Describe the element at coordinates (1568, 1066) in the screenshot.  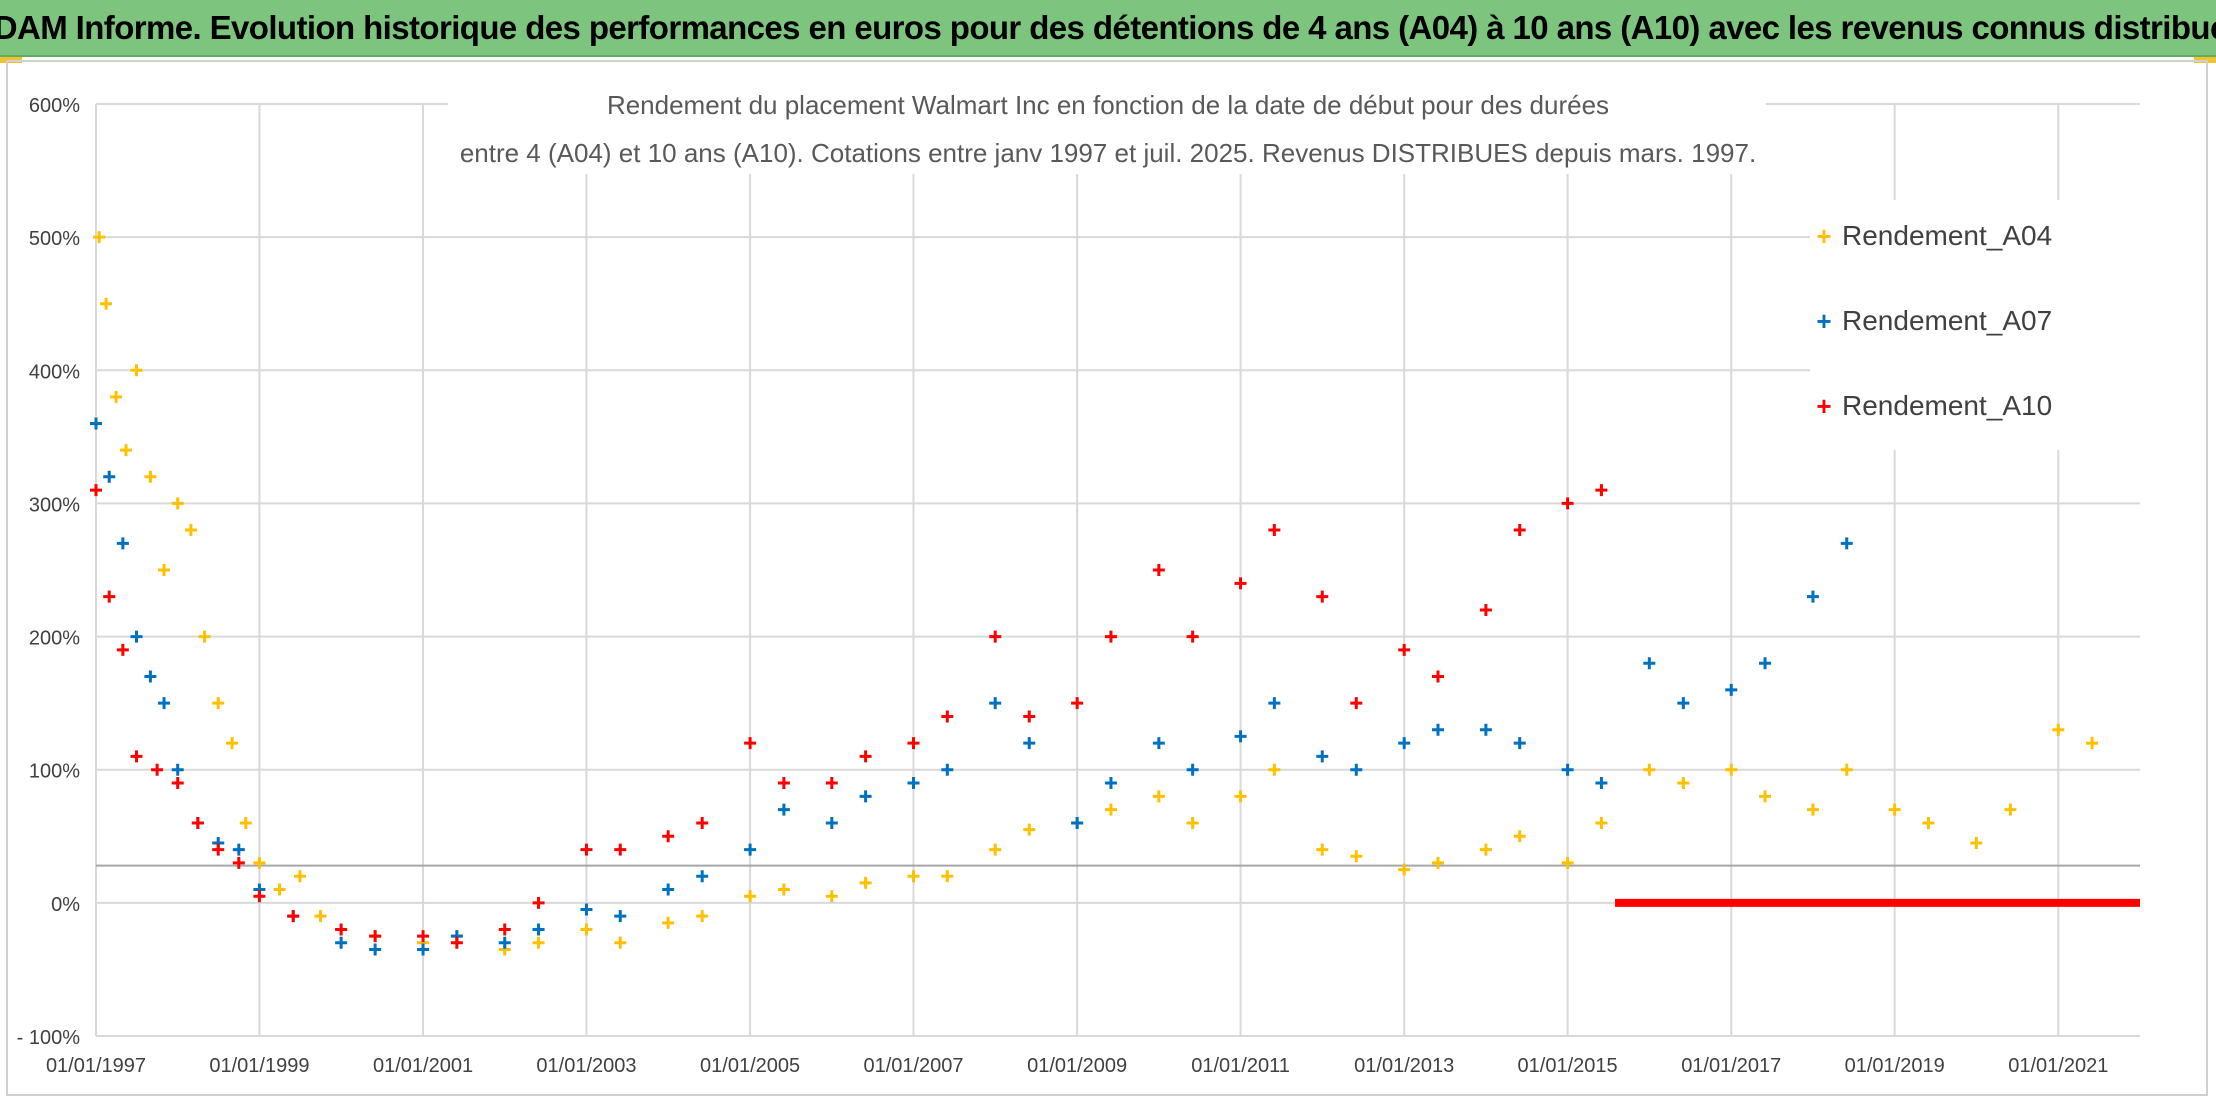
I see `x-tick-label: 01/01/2015` at that location.